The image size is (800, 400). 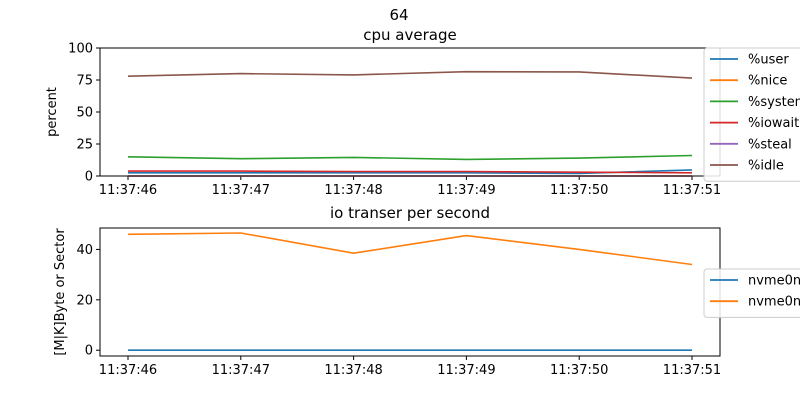 I want to click on legend-label: %steal, so click(x=770, y=144).